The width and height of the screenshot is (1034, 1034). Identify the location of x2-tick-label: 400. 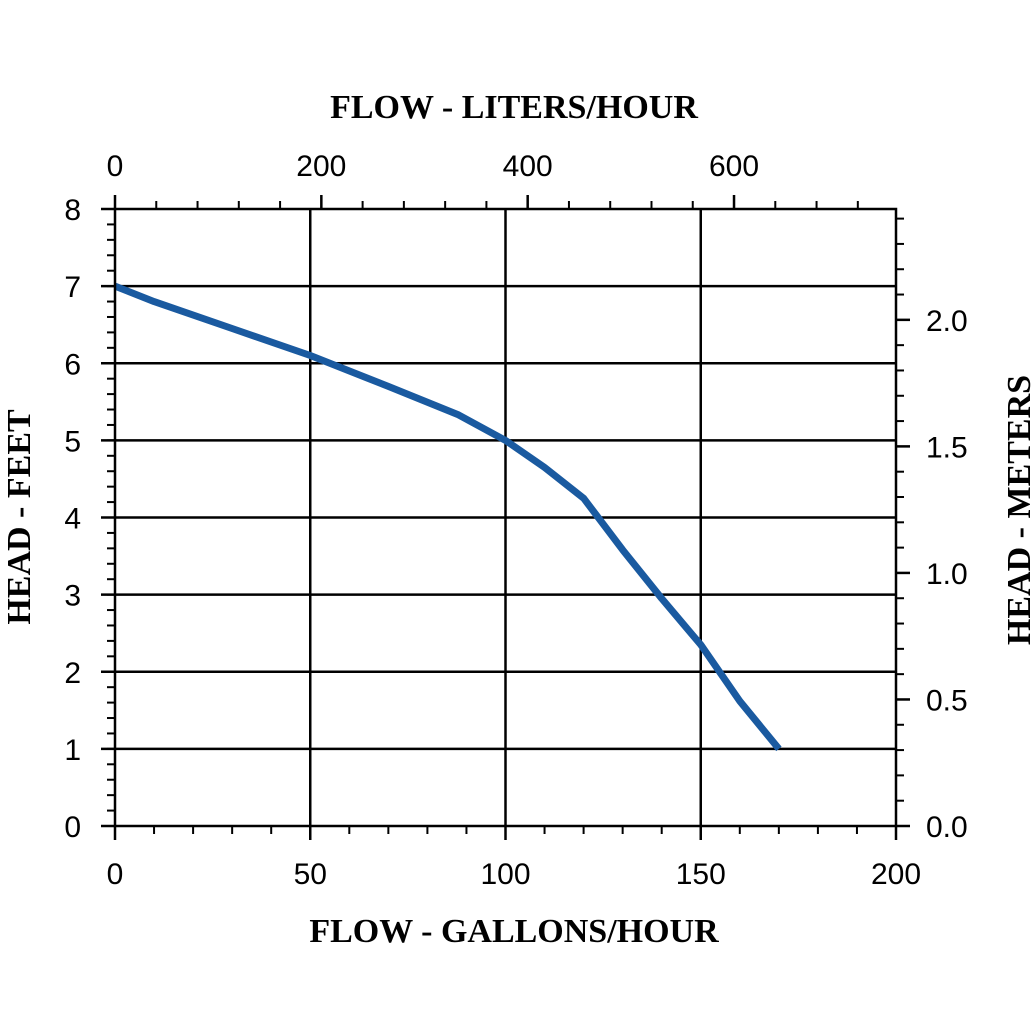
(528, 166).